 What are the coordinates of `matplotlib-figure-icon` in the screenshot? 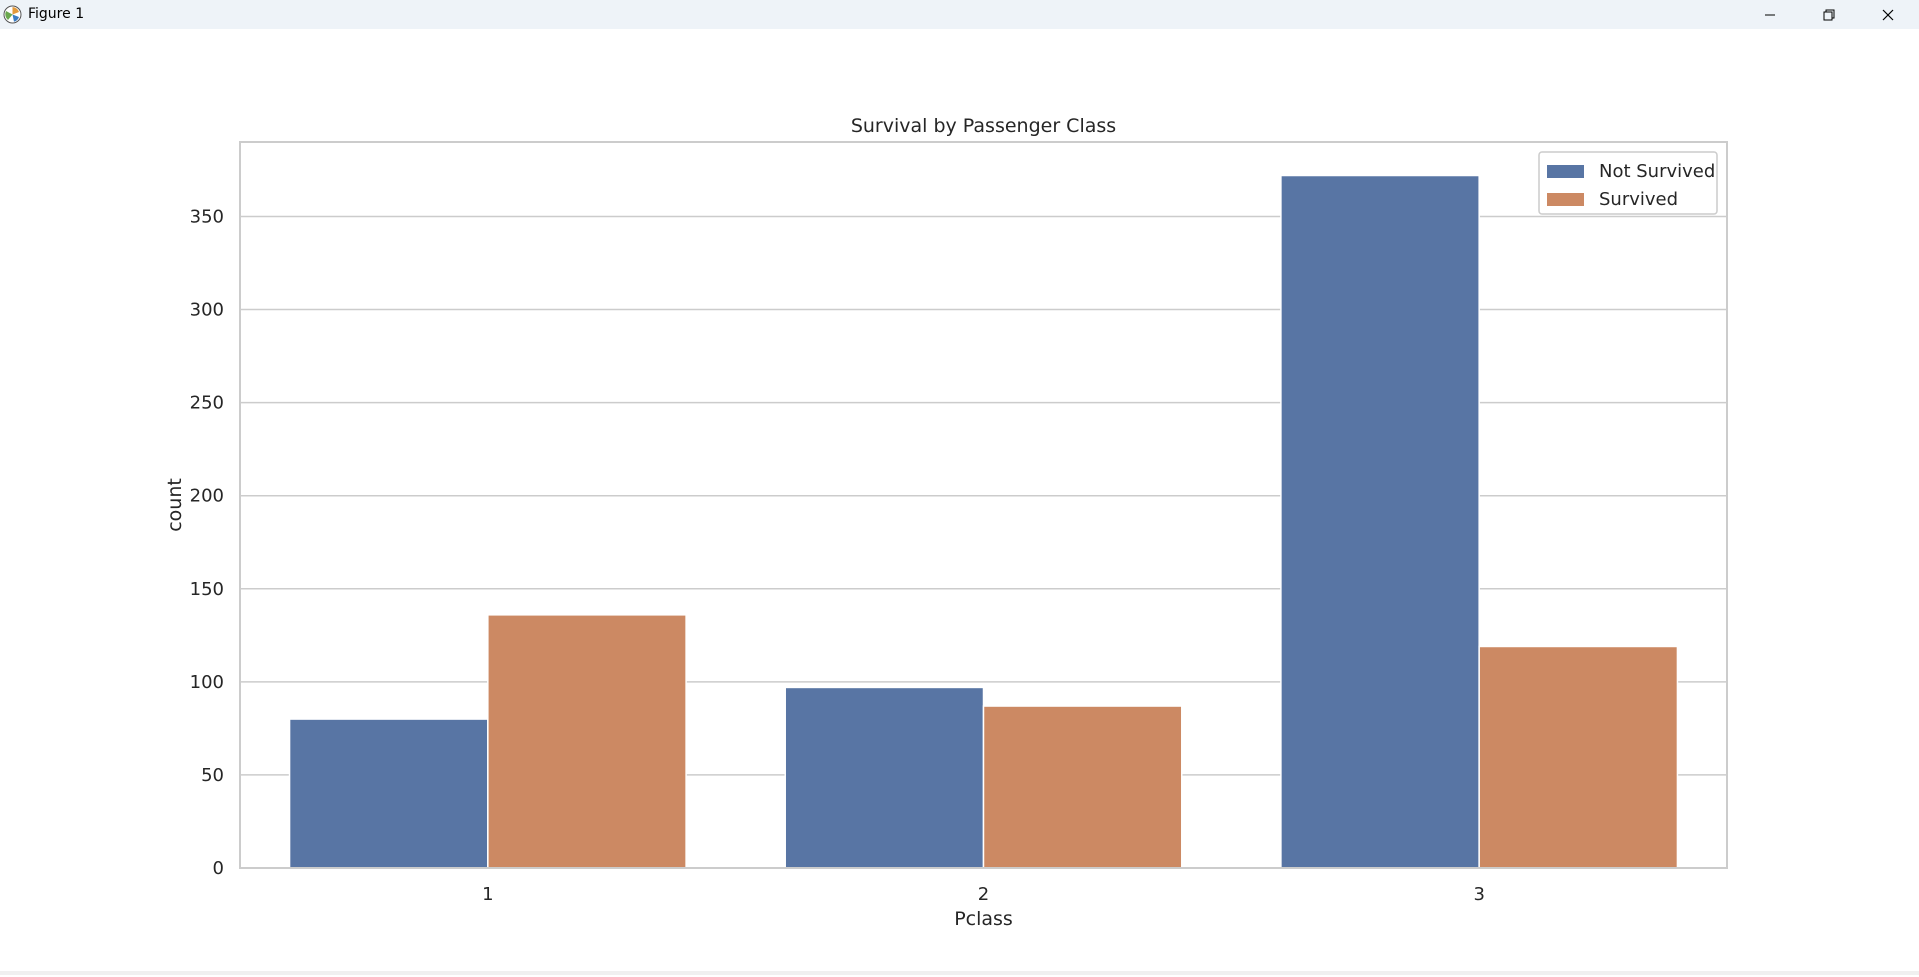 It's located at (12, 14).